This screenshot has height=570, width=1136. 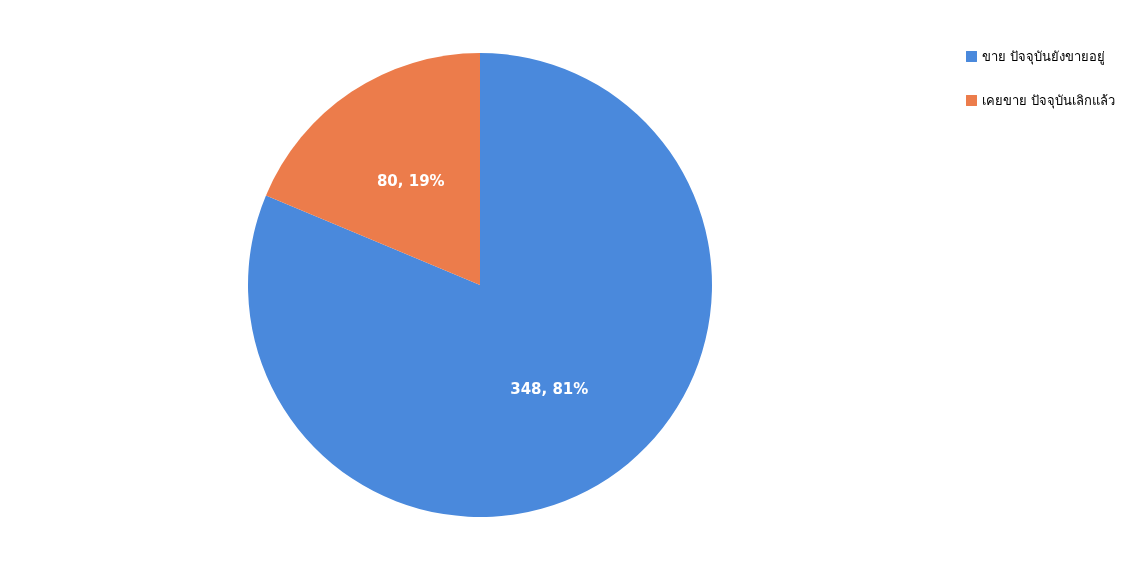 I want to click on legend-label: เคยขาย ปัจจุบันเลิกแล้ว, so click(x=1049, y=100).